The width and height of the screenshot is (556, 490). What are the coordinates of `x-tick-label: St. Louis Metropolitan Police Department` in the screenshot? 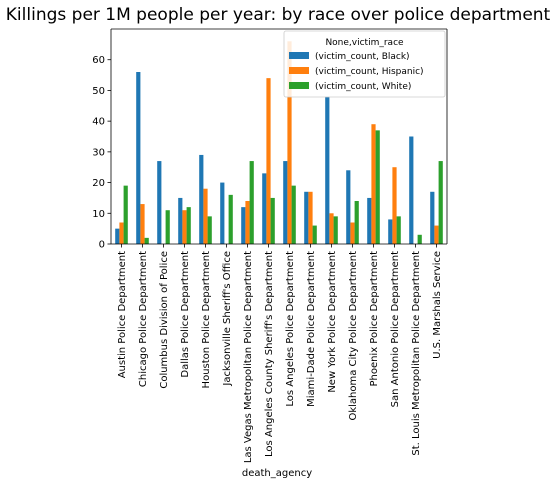 It's located at (416, 353).